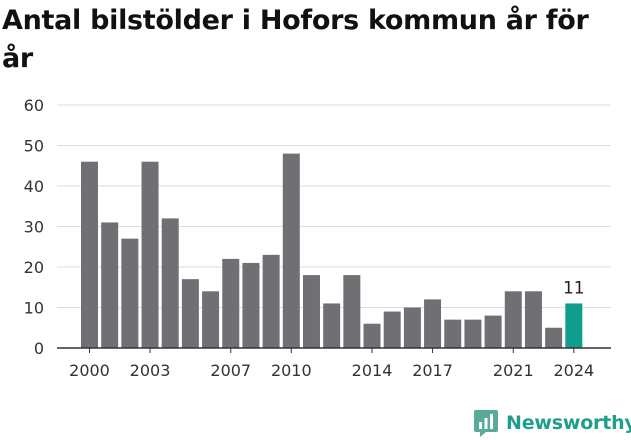  Describe the element at coordinates (89, 370) in the screenshot. I see `x-tick-label: 2000` at that location.